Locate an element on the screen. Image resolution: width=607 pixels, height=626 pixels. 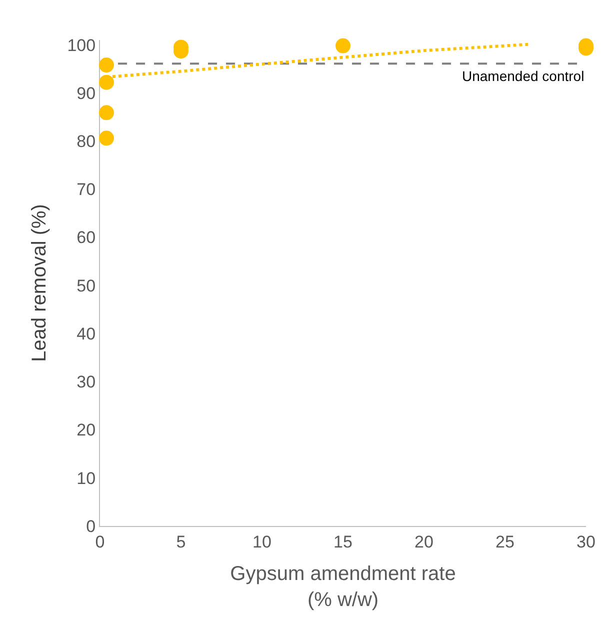
x-tick-label: 5 is located at coordinates (181, 542).